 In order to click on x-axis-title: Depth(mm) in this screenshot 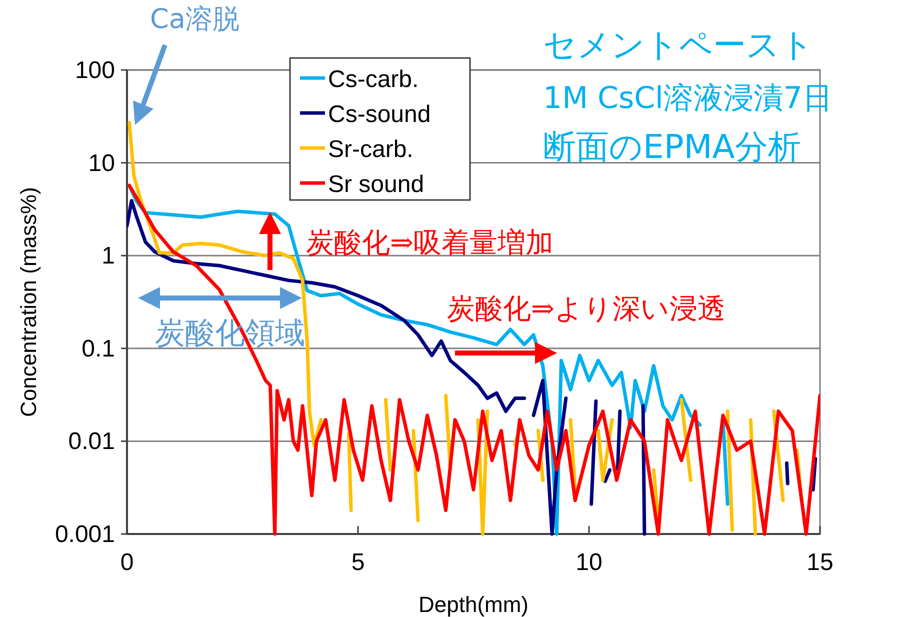, I will do `click(473, 604)`.